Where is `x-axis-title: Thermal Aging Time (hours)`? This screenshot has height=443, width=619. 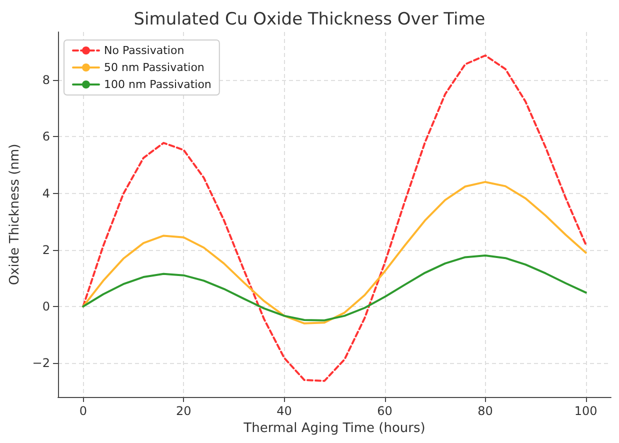 x-axis-title: Thermal Aging Time (hours) is located at coordinates (334, 428).